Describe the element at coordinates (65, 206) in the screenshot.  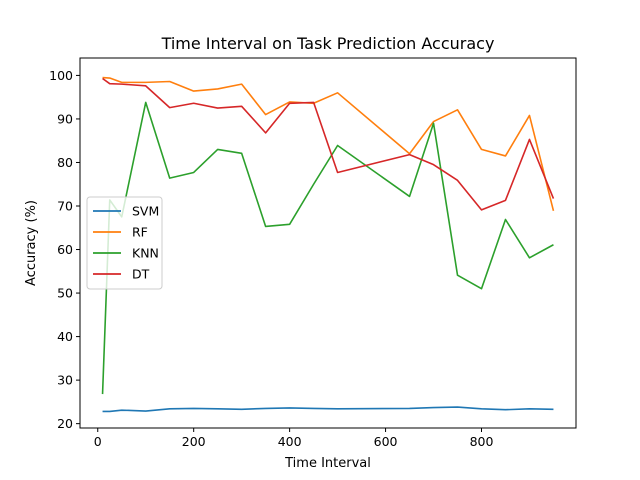
I see `y-tick-label: 70` at that location.